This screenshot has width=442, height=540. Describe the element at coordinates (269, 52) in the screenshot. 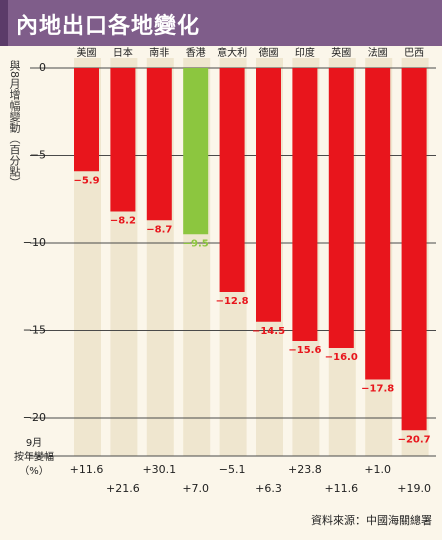

I see `category-label: 德國` at that location.